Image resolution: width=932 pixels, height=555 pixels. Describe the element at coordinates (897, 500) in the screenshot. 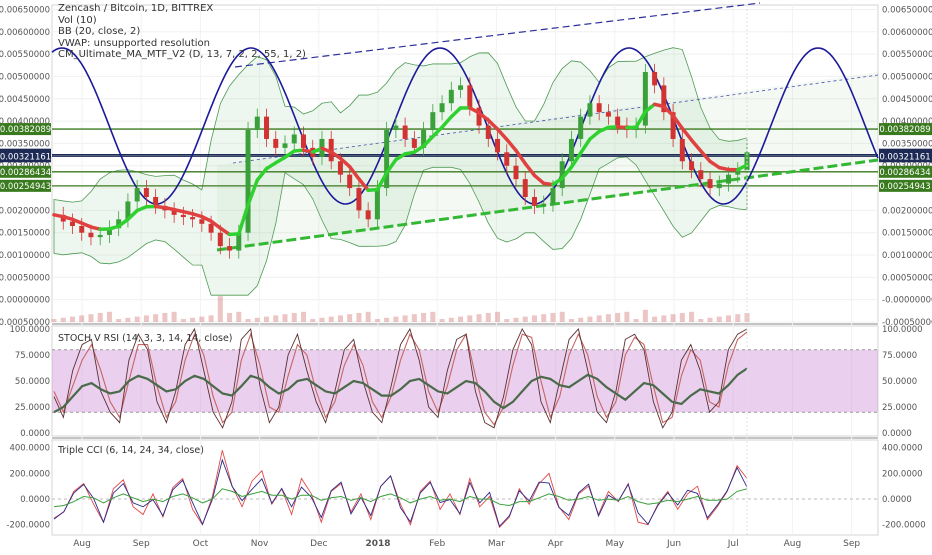

I see `cci-tick-right: 0.0000` at that location.